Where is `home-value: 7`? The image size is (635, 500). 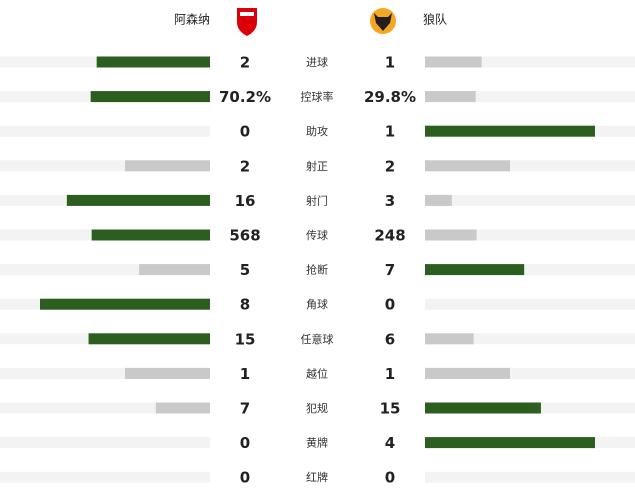 home-value: 7 is located at coordinates (245, 409).